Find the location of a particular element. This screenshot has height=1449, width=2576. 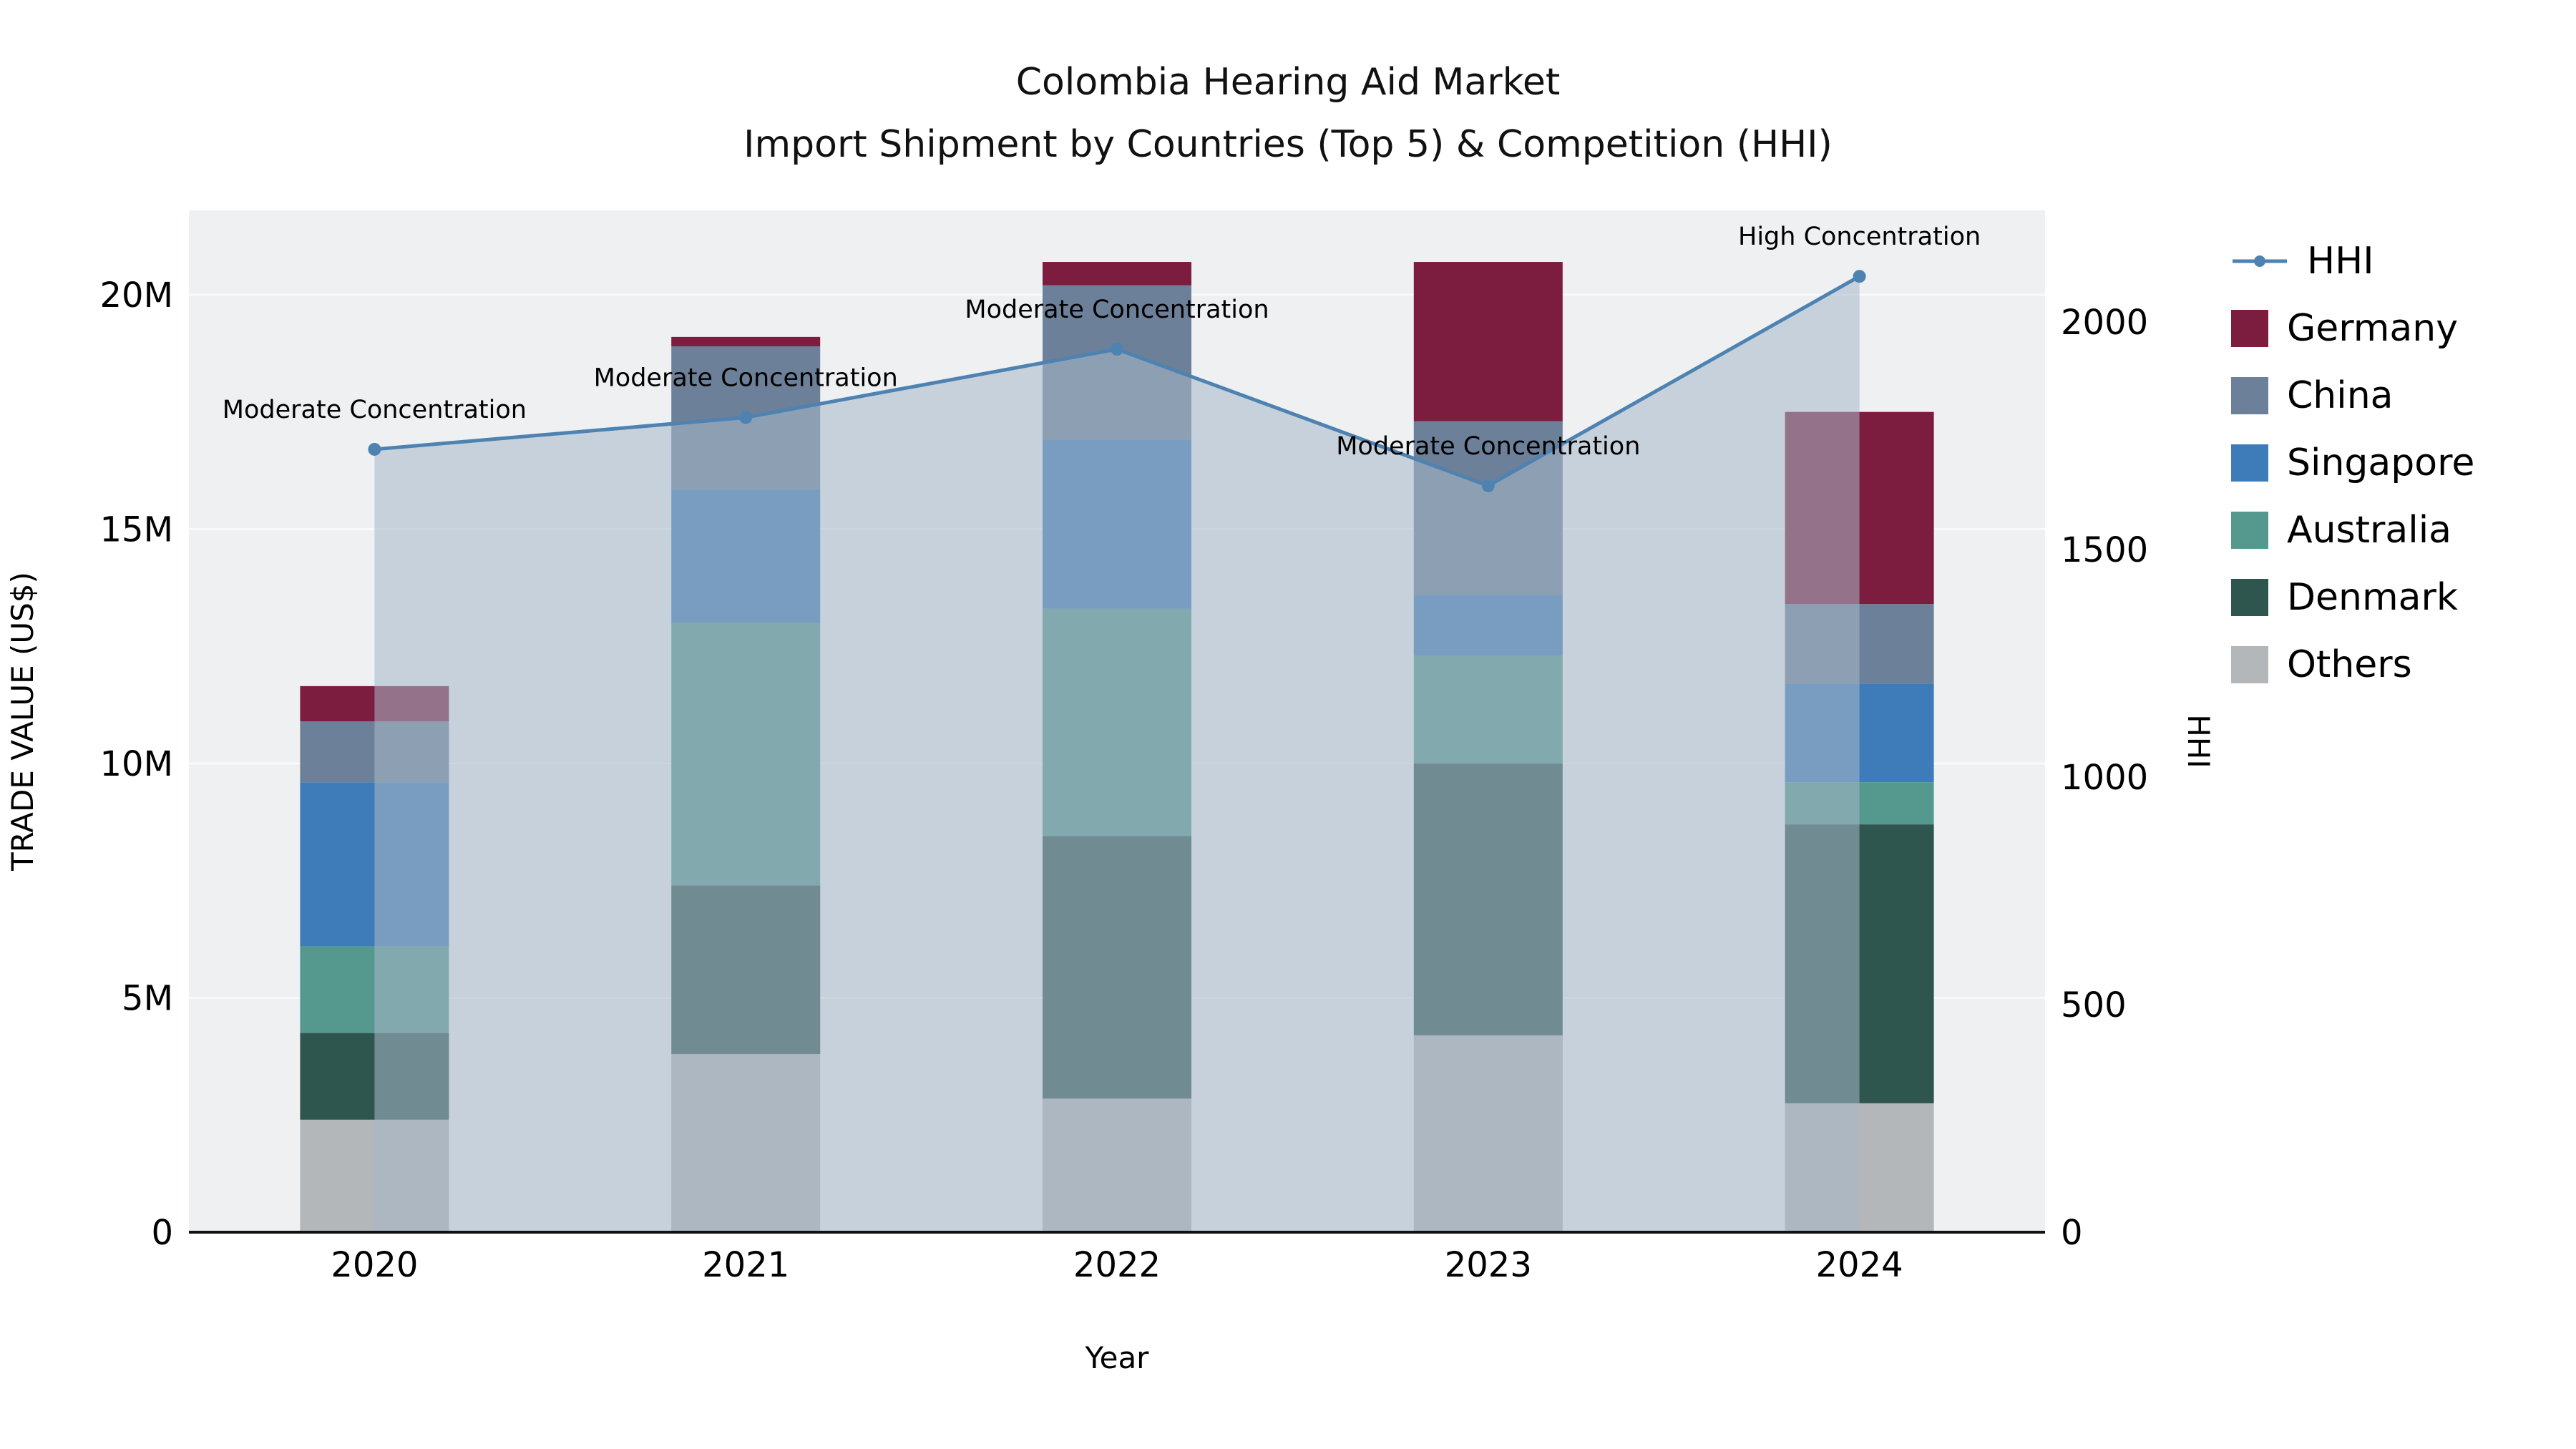

x-tick-2021: 2021 is located at coordinates (745, 1265).